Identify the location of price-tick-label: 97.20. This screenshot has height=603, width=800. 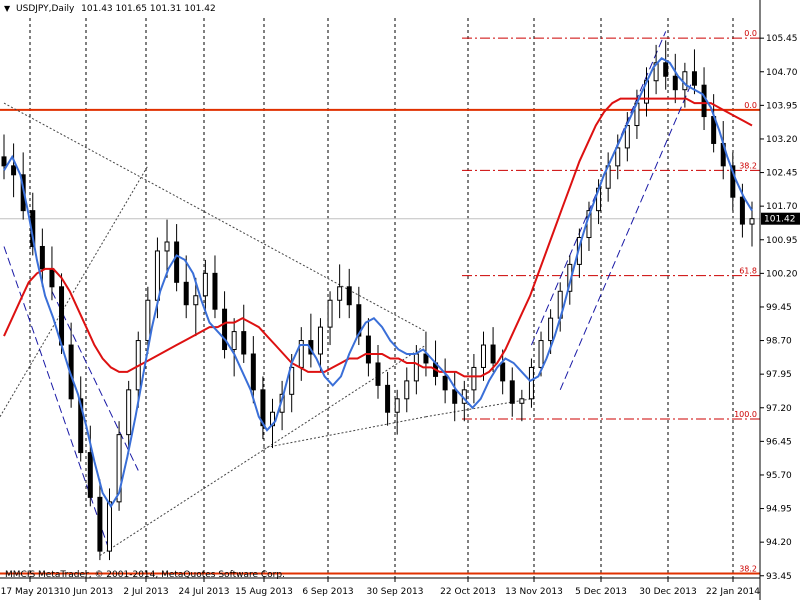
(779, 409).